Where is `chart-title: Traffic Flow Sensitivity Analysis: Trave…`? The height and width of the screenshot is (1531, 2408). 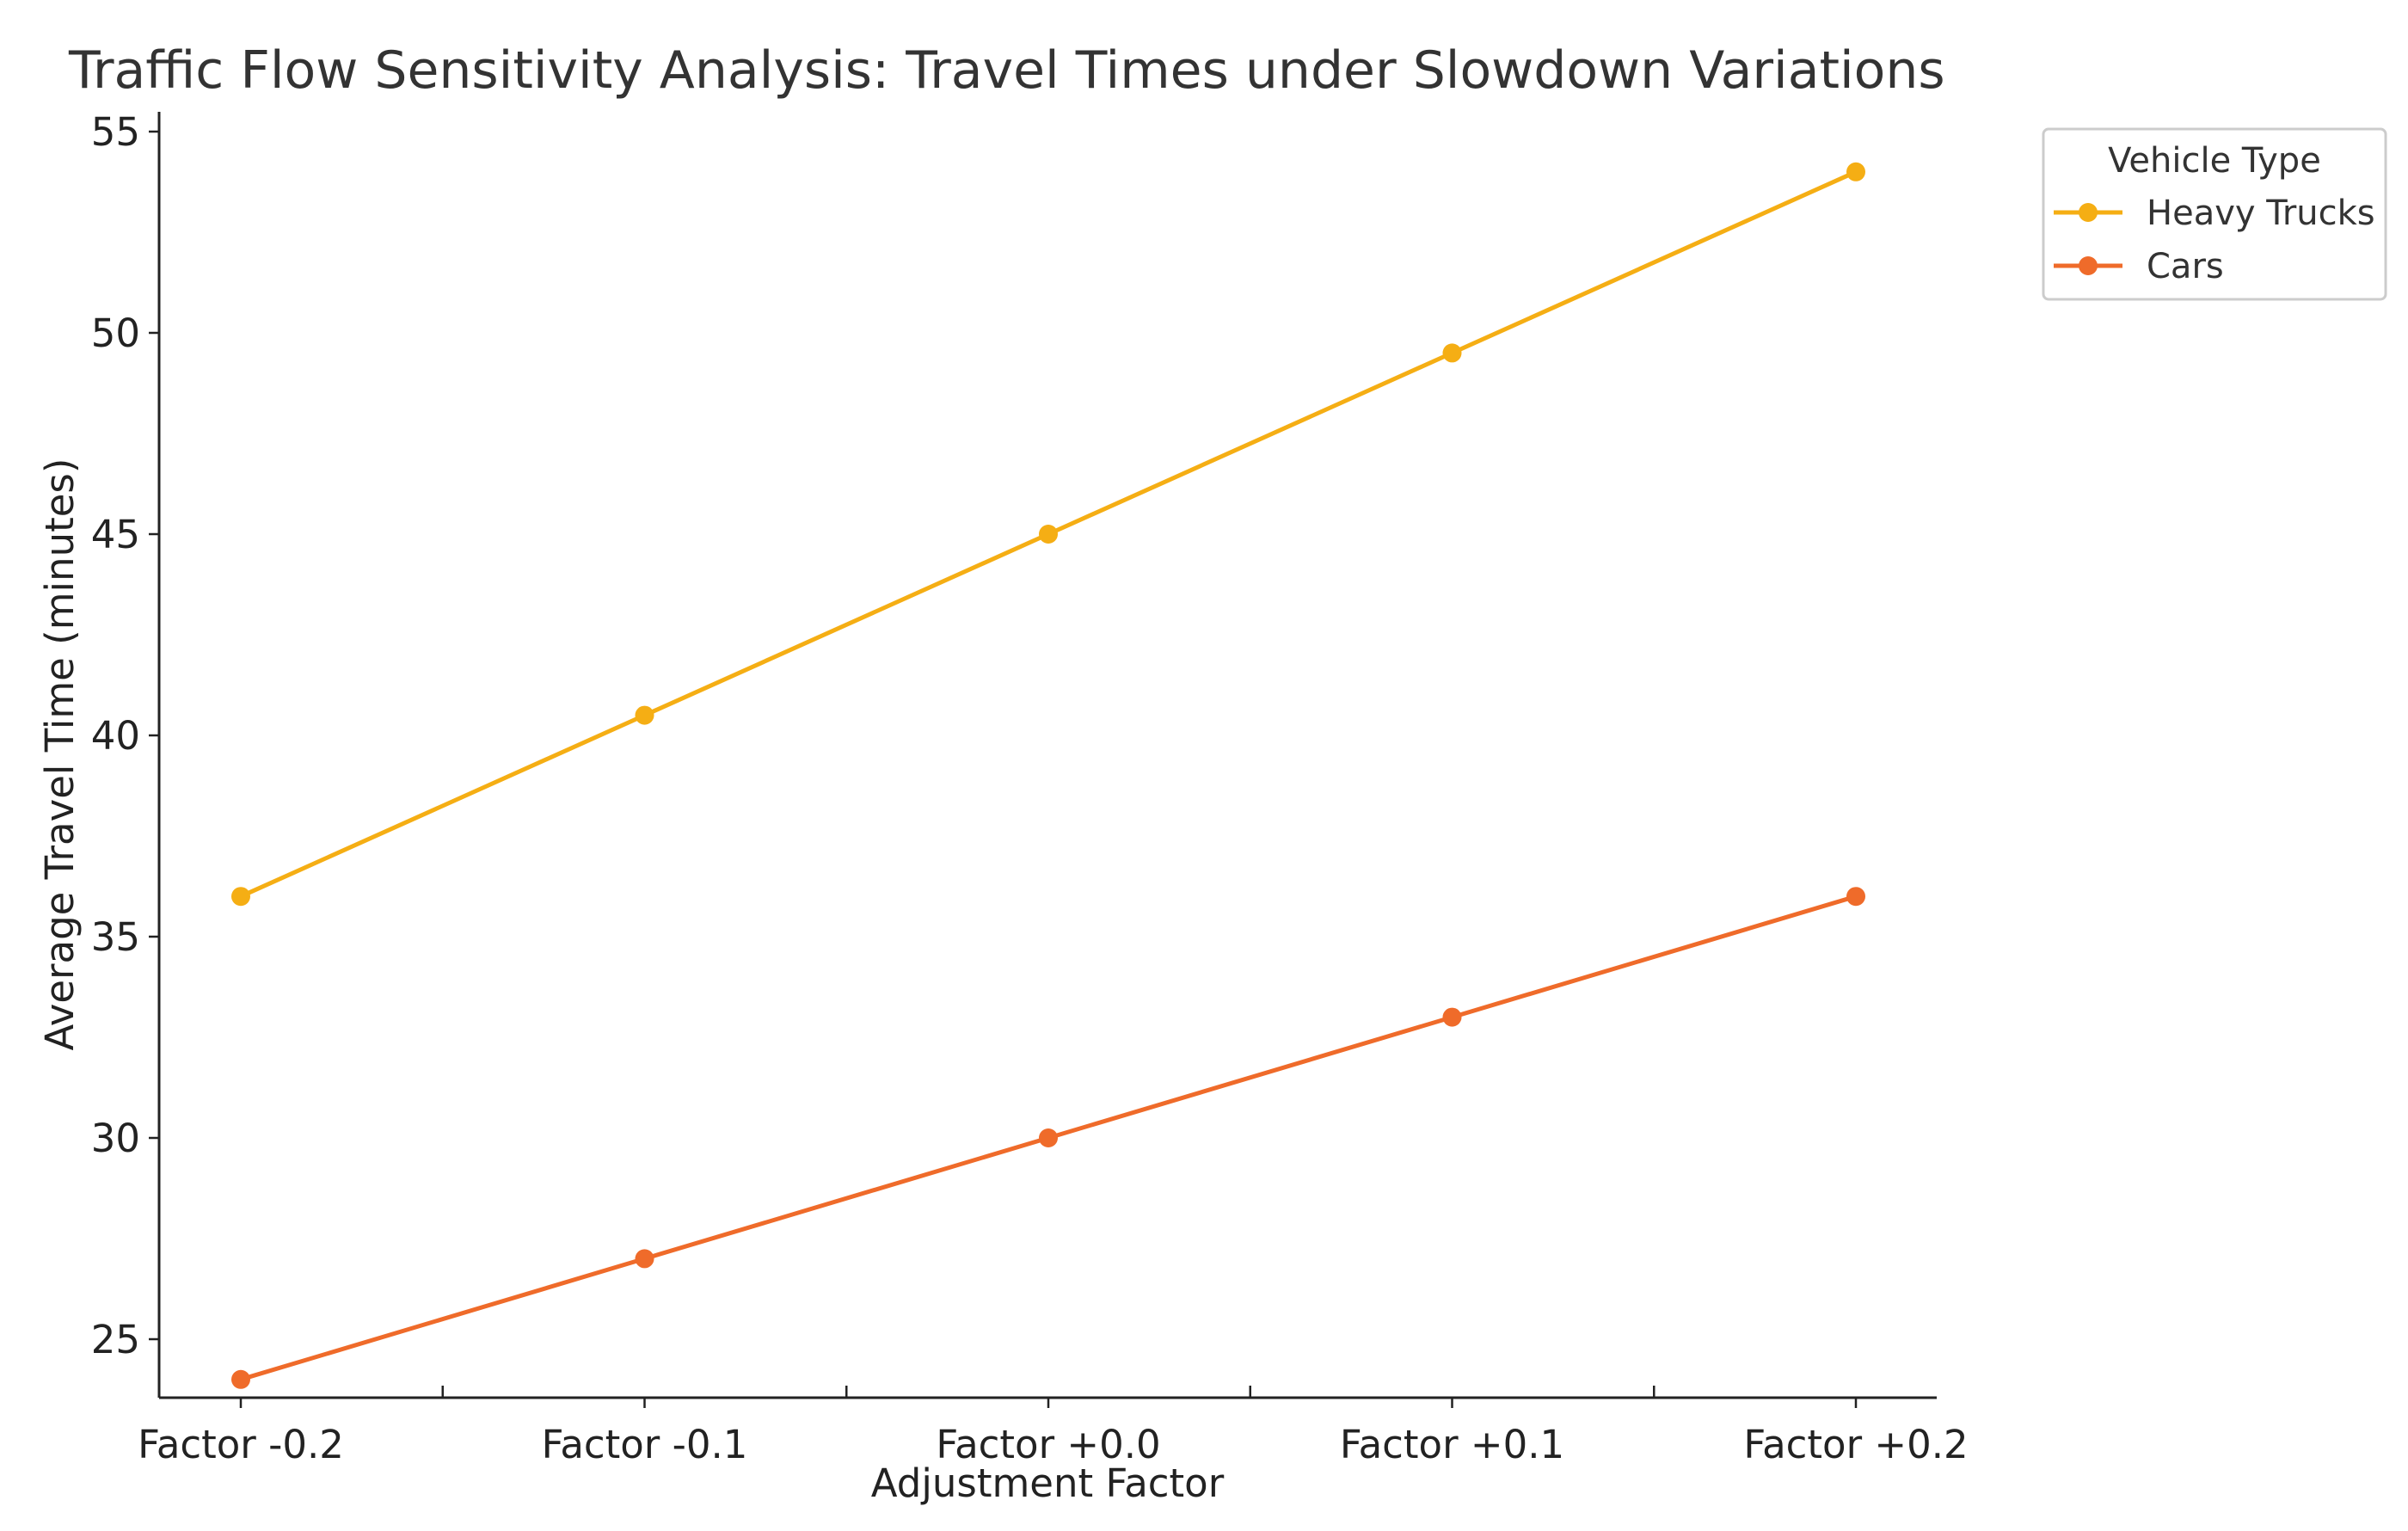
chart-title: Traffic Flow Sensitivity Analysis: Trave… is located at coordinates (1007, 70).